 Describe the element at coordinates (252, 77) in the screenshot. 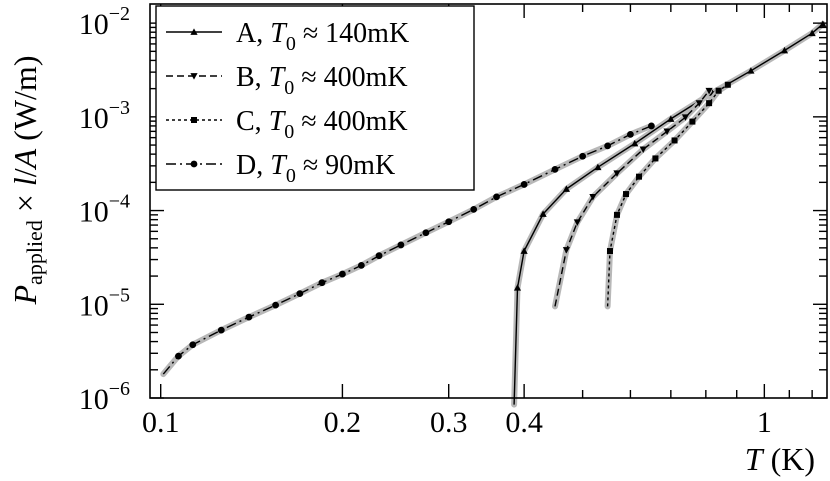

I see `legend-series-name: B,` at that location.